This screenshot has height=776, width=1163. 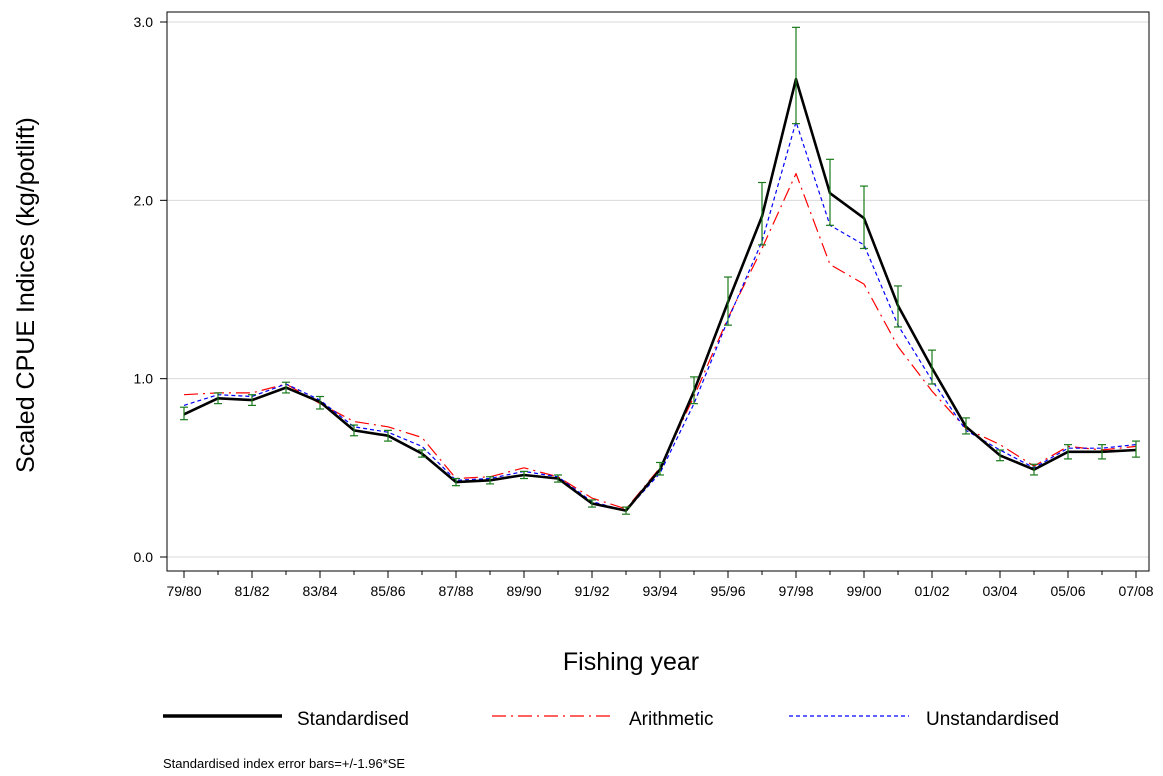 What do you see at coordinates (671, 719) in the screenshot?
I see `legend-label-arithmetic: Arithmetic` at bounding box center [671, 719].